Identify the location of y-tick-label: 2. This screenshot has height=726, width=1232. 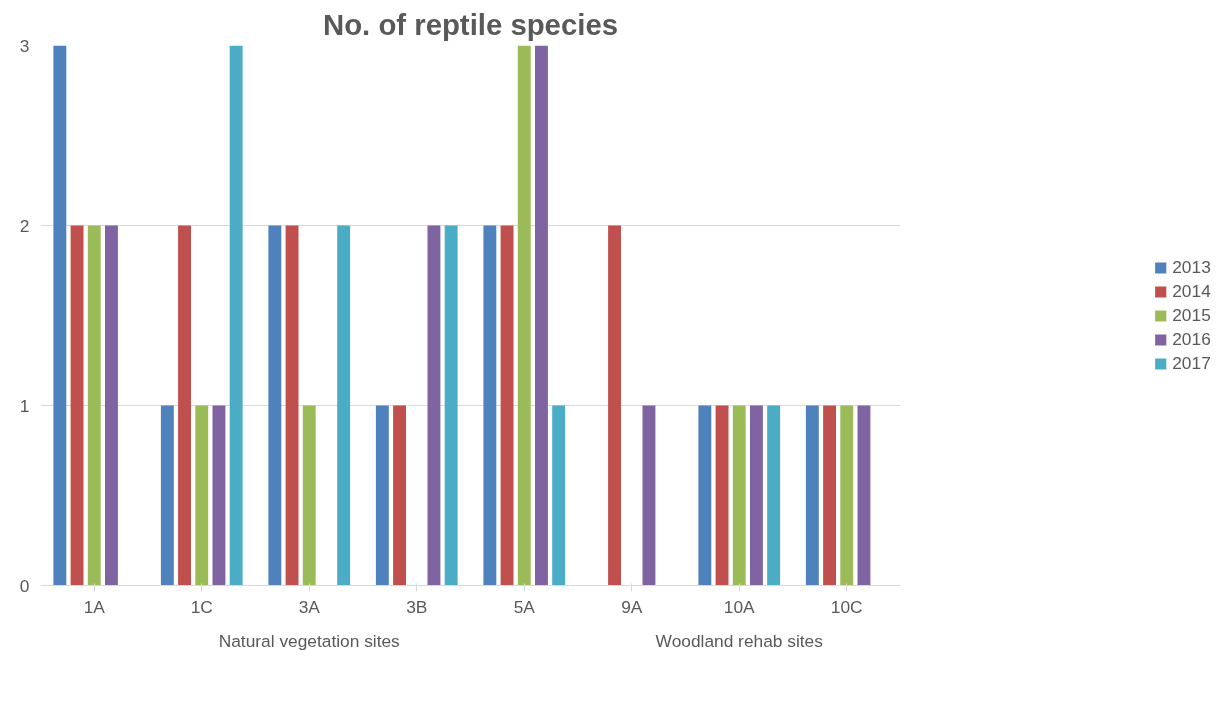
(24, 225).